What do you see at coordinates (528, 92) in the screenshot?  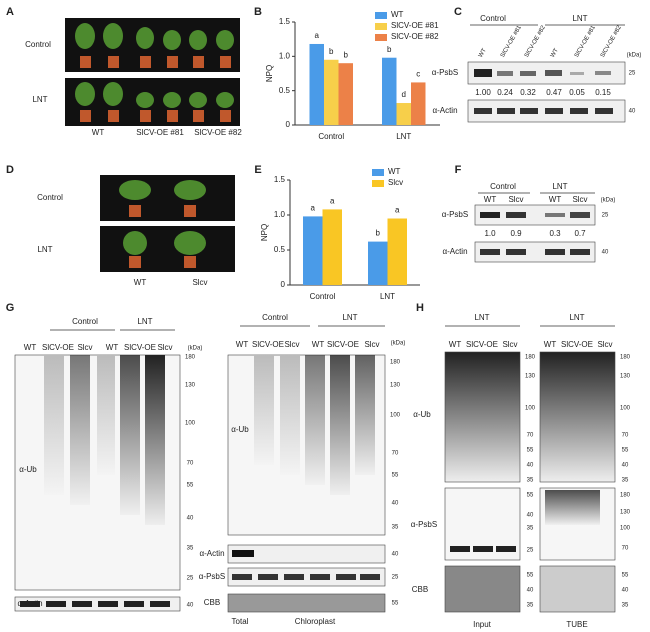 I see `label: 0.32` at bounding box center [528, 92].